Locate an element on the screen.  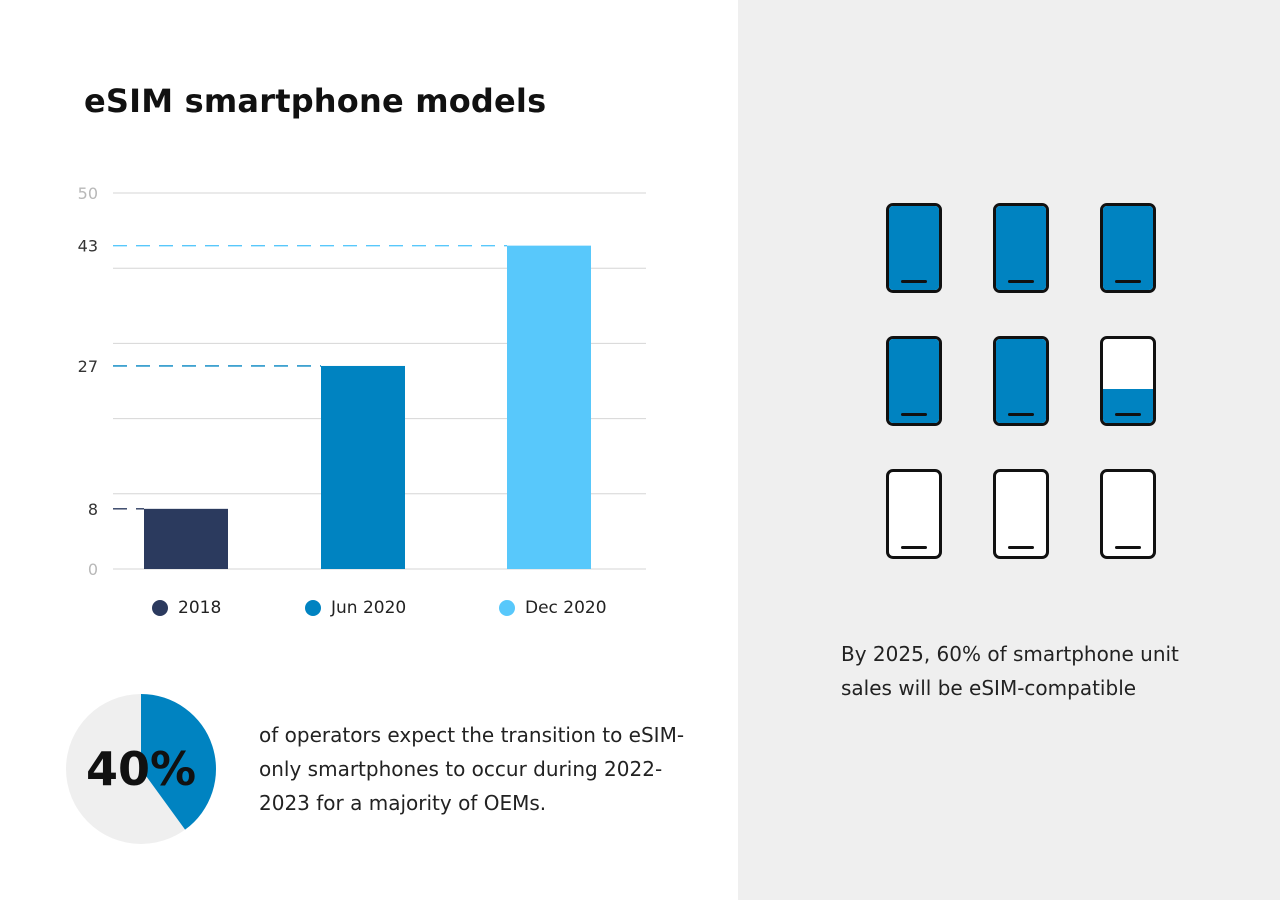
legend-item-jun-2020: Jun 2020 is located at coordinates (402, 608).